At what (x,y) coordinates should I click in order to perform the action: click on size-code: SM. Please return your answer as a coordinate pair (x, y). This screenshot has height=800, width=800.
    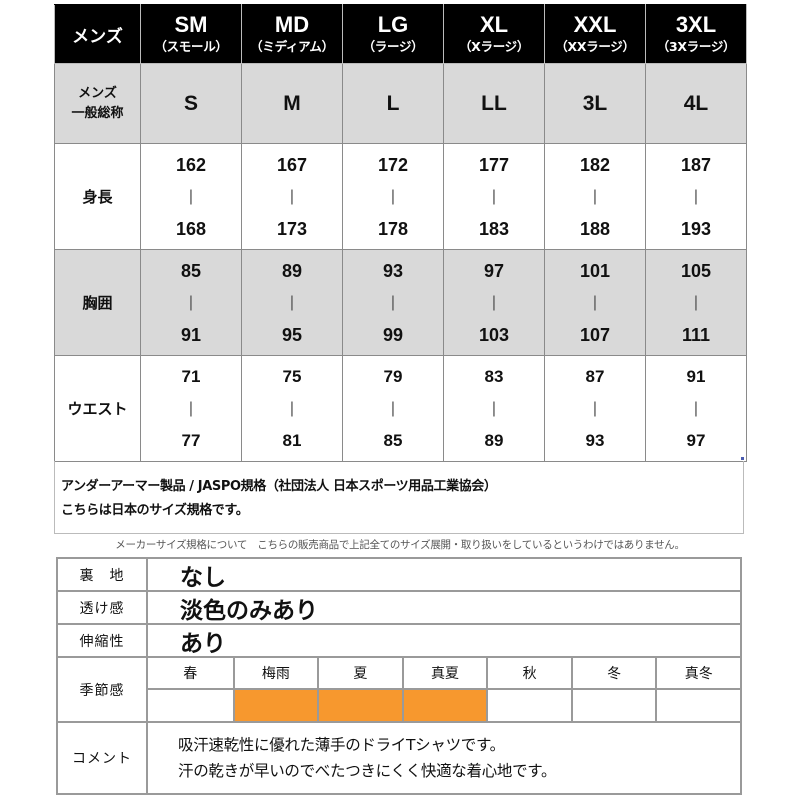
    Looking at the image, I should click on (191, 24).